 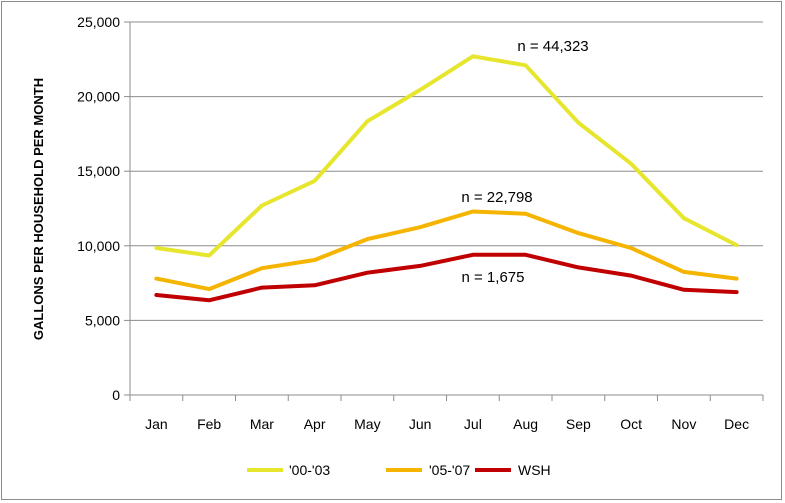 What do you see at coordinates (578, 424) in the screenshot?
I see `x-tick-label: Sep` at bounding box center [578, 424].